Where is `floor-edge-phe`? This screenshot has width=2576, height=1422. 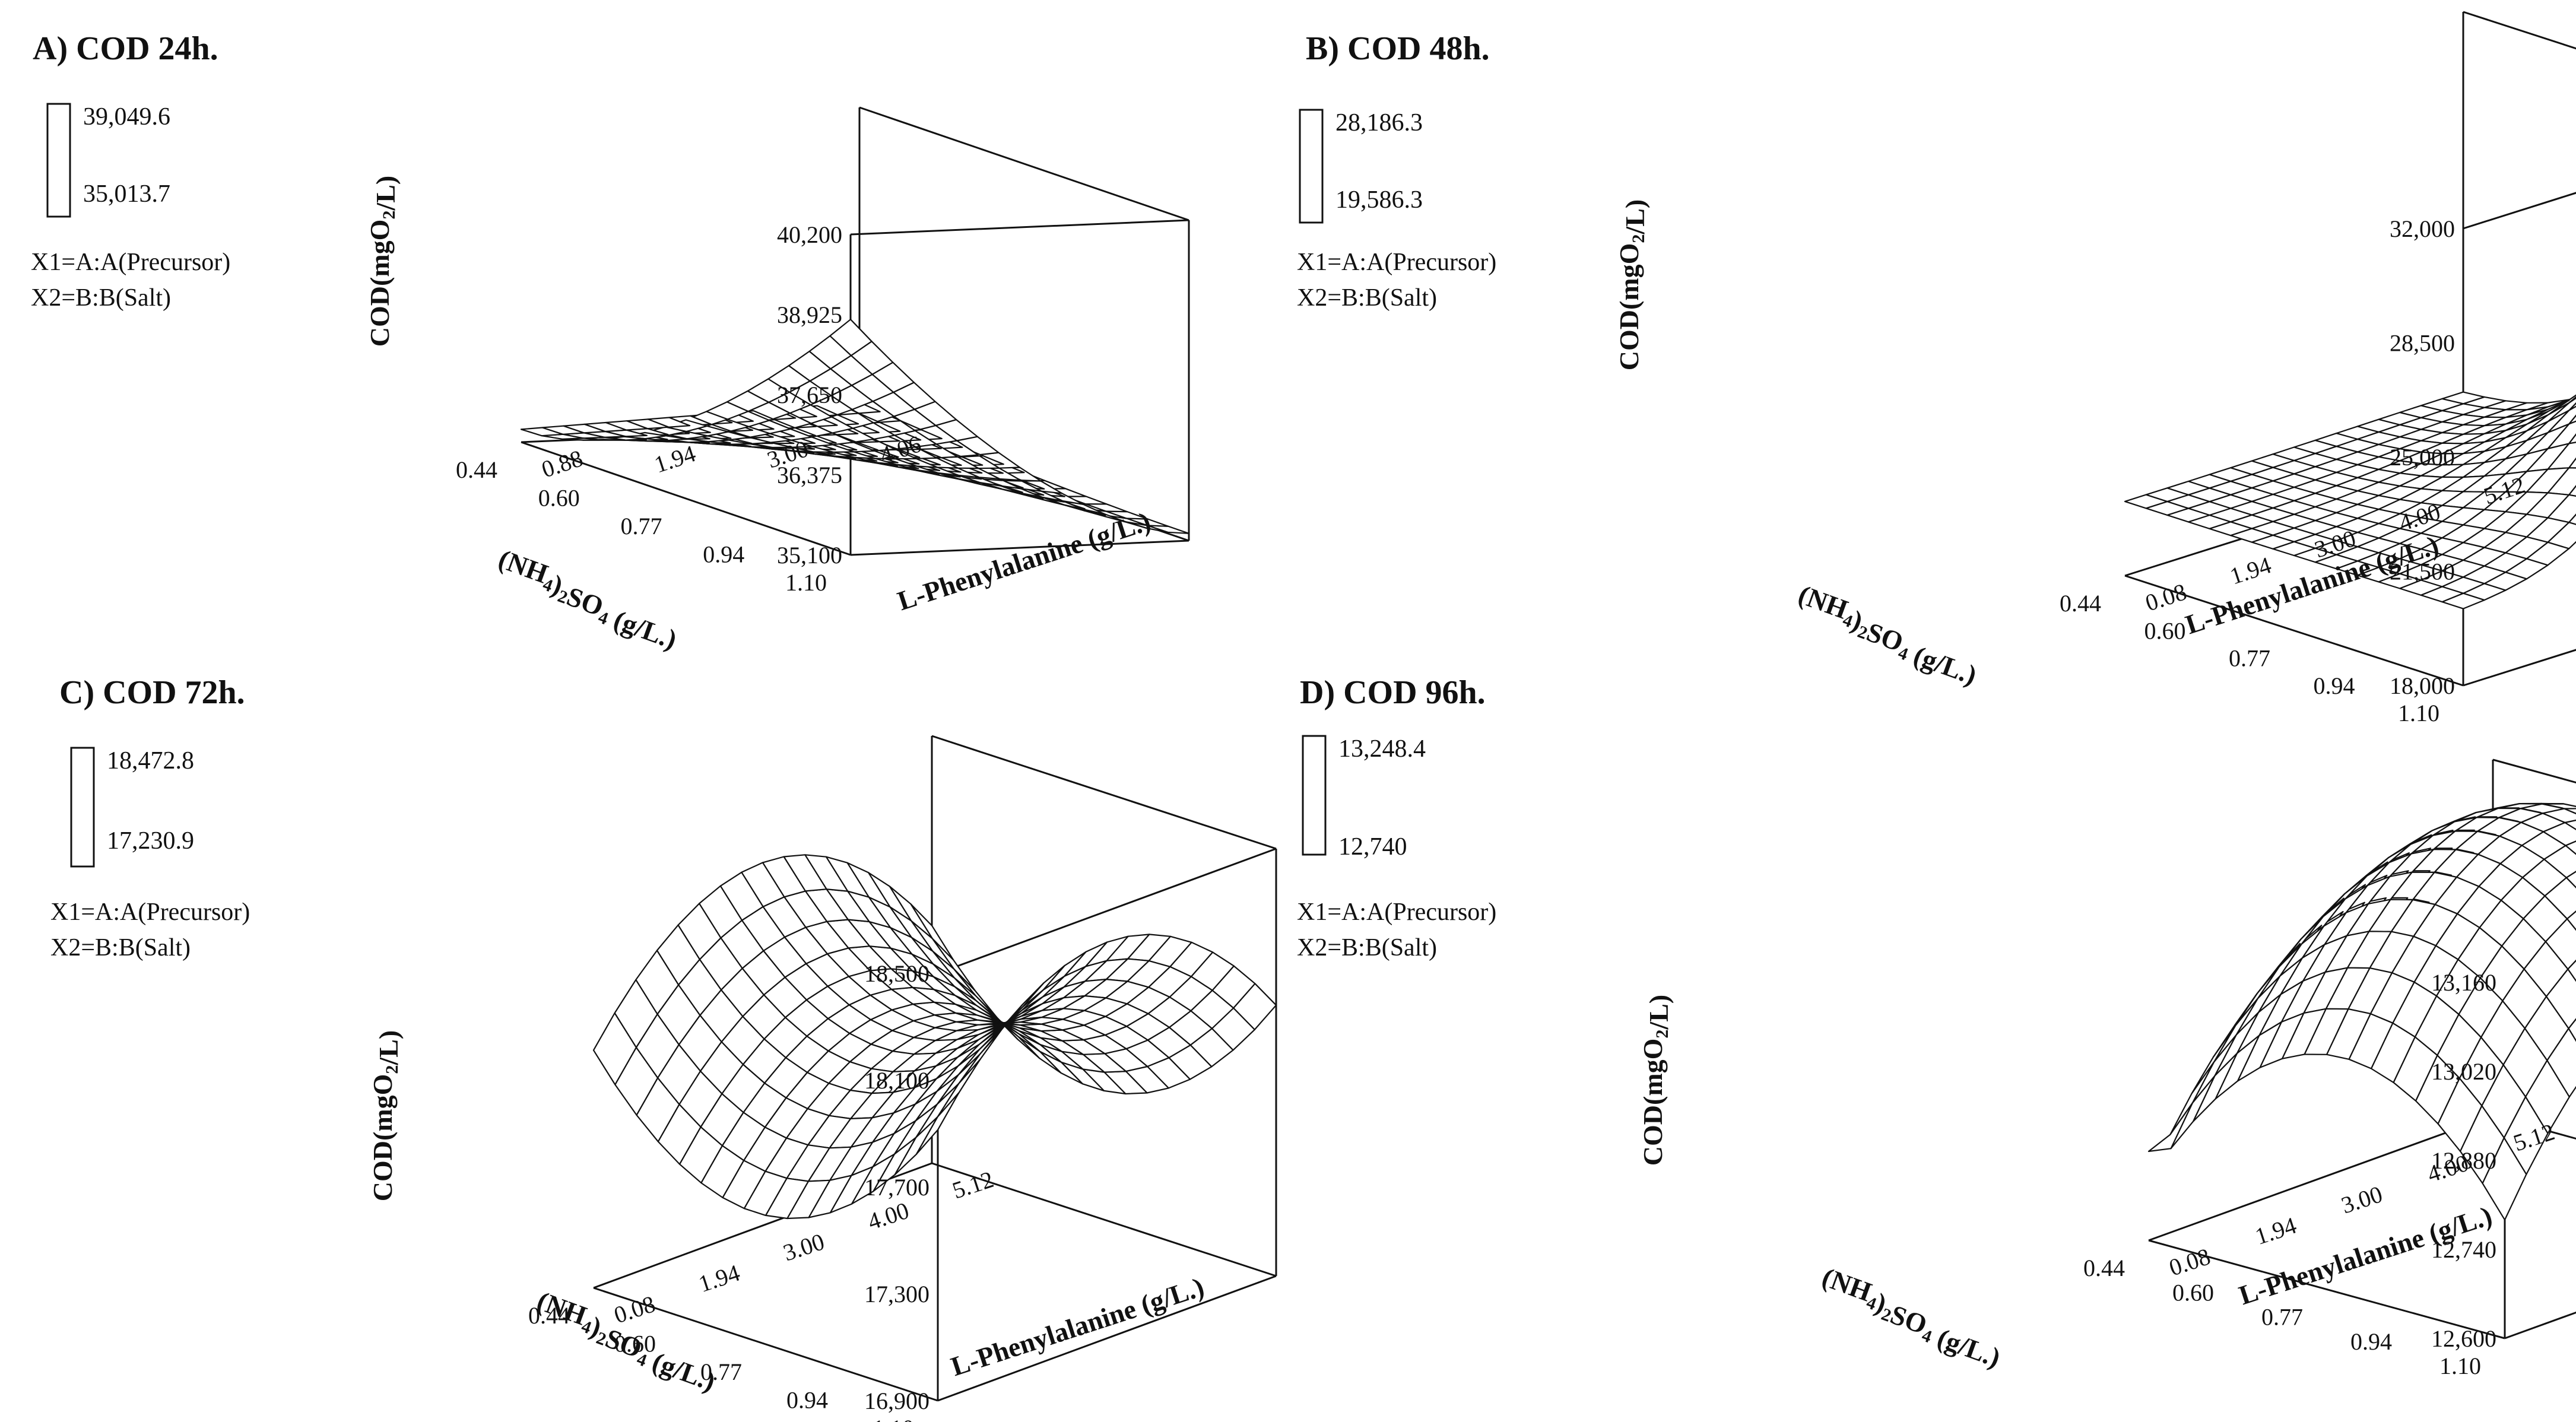 floor-edge-phe is located at coordinates (2320, 1178).